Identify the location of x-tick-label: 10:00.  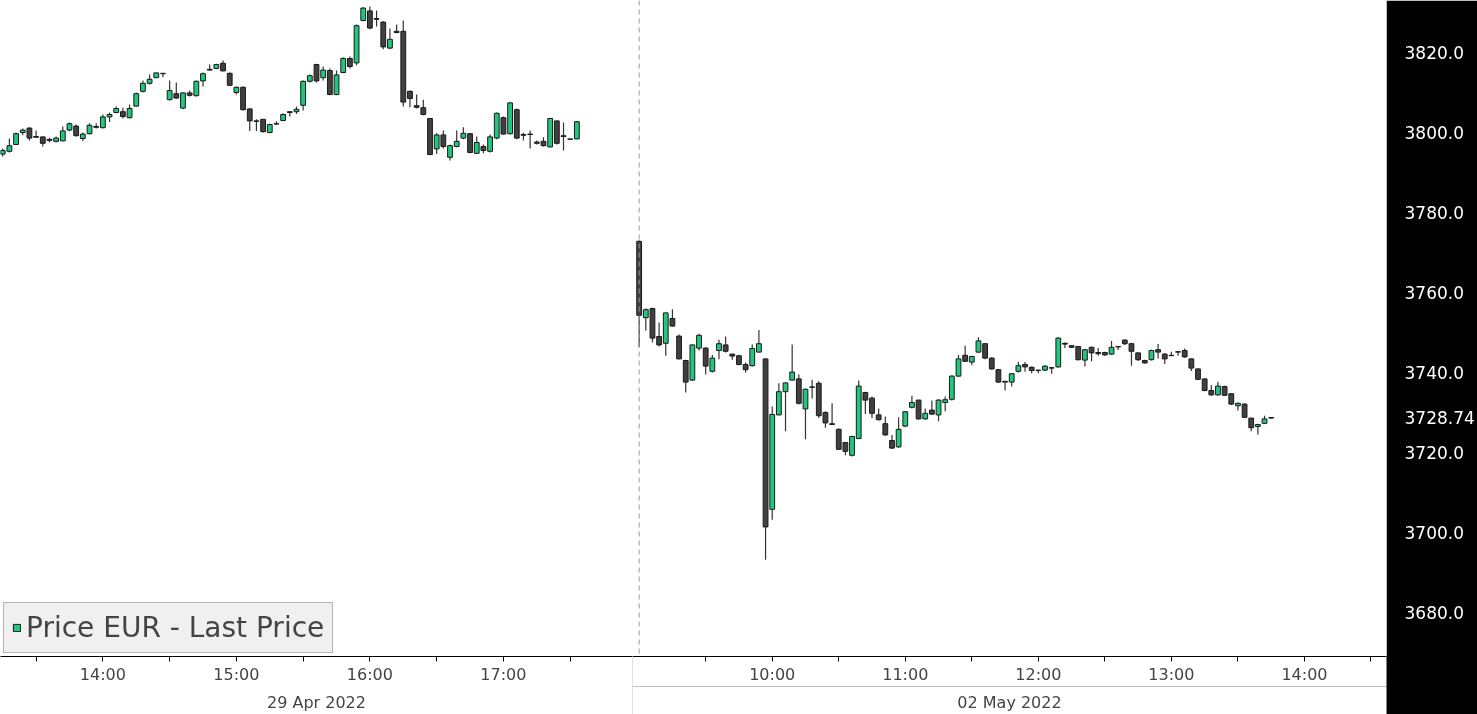
(772, 674).